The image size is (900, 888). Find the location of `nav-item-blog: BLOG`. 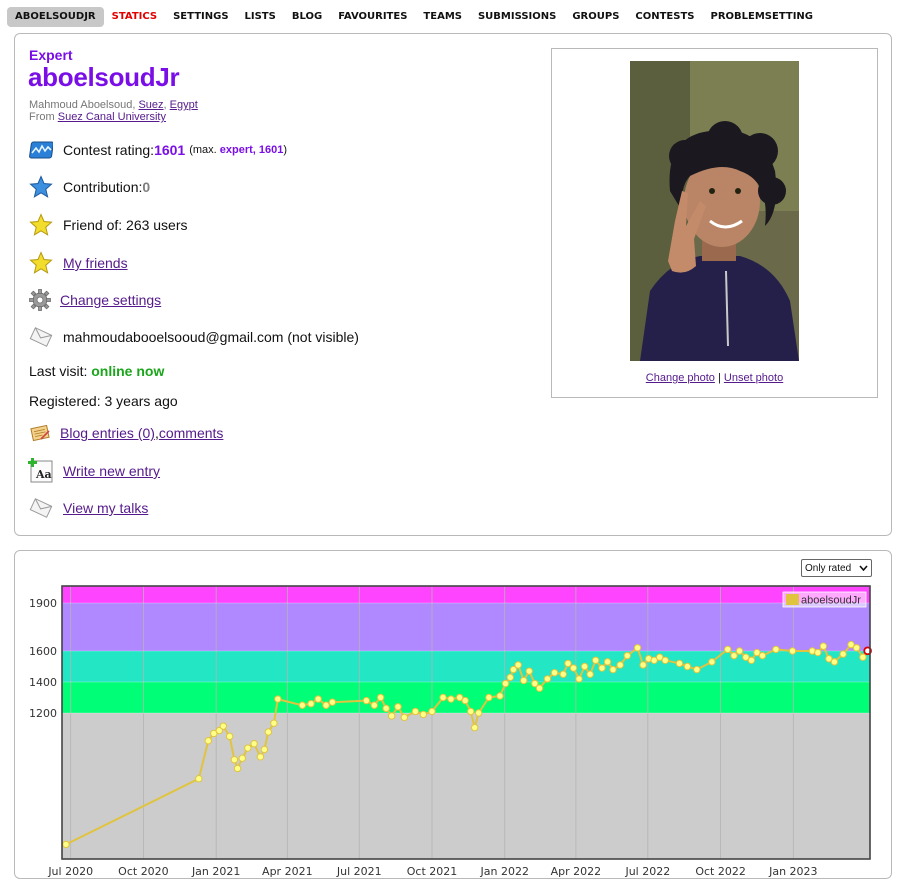

nav-item-blog: BLOG is located at coordinates (307, 16).